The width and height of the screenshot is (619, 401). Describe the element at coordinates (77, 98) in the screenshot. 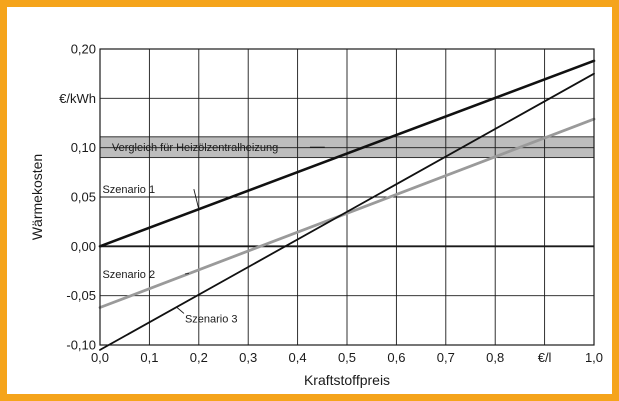

I see `y-tick-label: €/kWh` at that location.